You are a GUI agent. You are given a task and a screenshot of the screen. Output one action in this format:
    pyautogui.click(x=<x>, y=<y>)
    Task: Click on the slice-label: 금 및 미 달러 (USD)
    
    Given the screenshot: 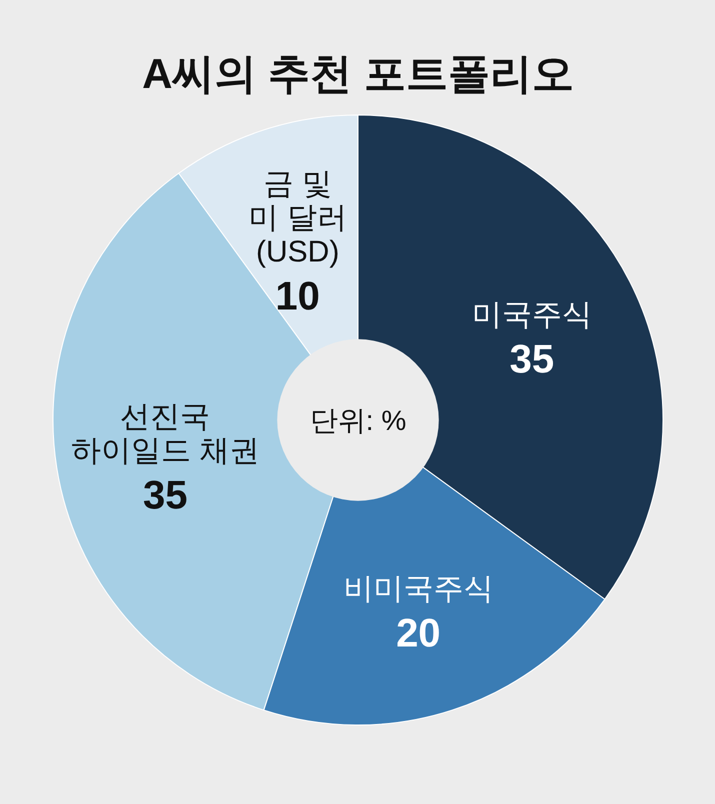 What is the action you would take?
    pyautogui.click(x=297, y=217)
    